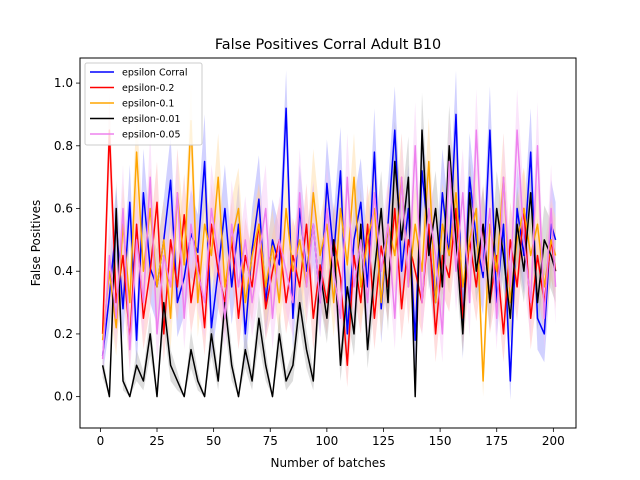  Describe the element at coordinates (213, 441) in the screenshot. I see `x-tick-label: 50` at that location.